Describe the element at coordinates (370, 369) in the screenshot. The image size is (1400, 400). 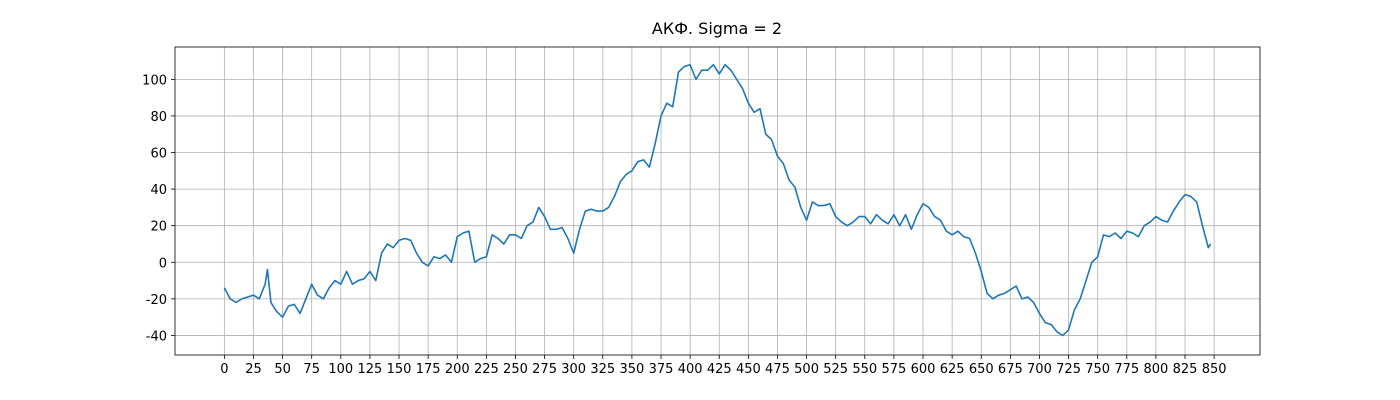
I see `x-tick-label: 125` at that location.